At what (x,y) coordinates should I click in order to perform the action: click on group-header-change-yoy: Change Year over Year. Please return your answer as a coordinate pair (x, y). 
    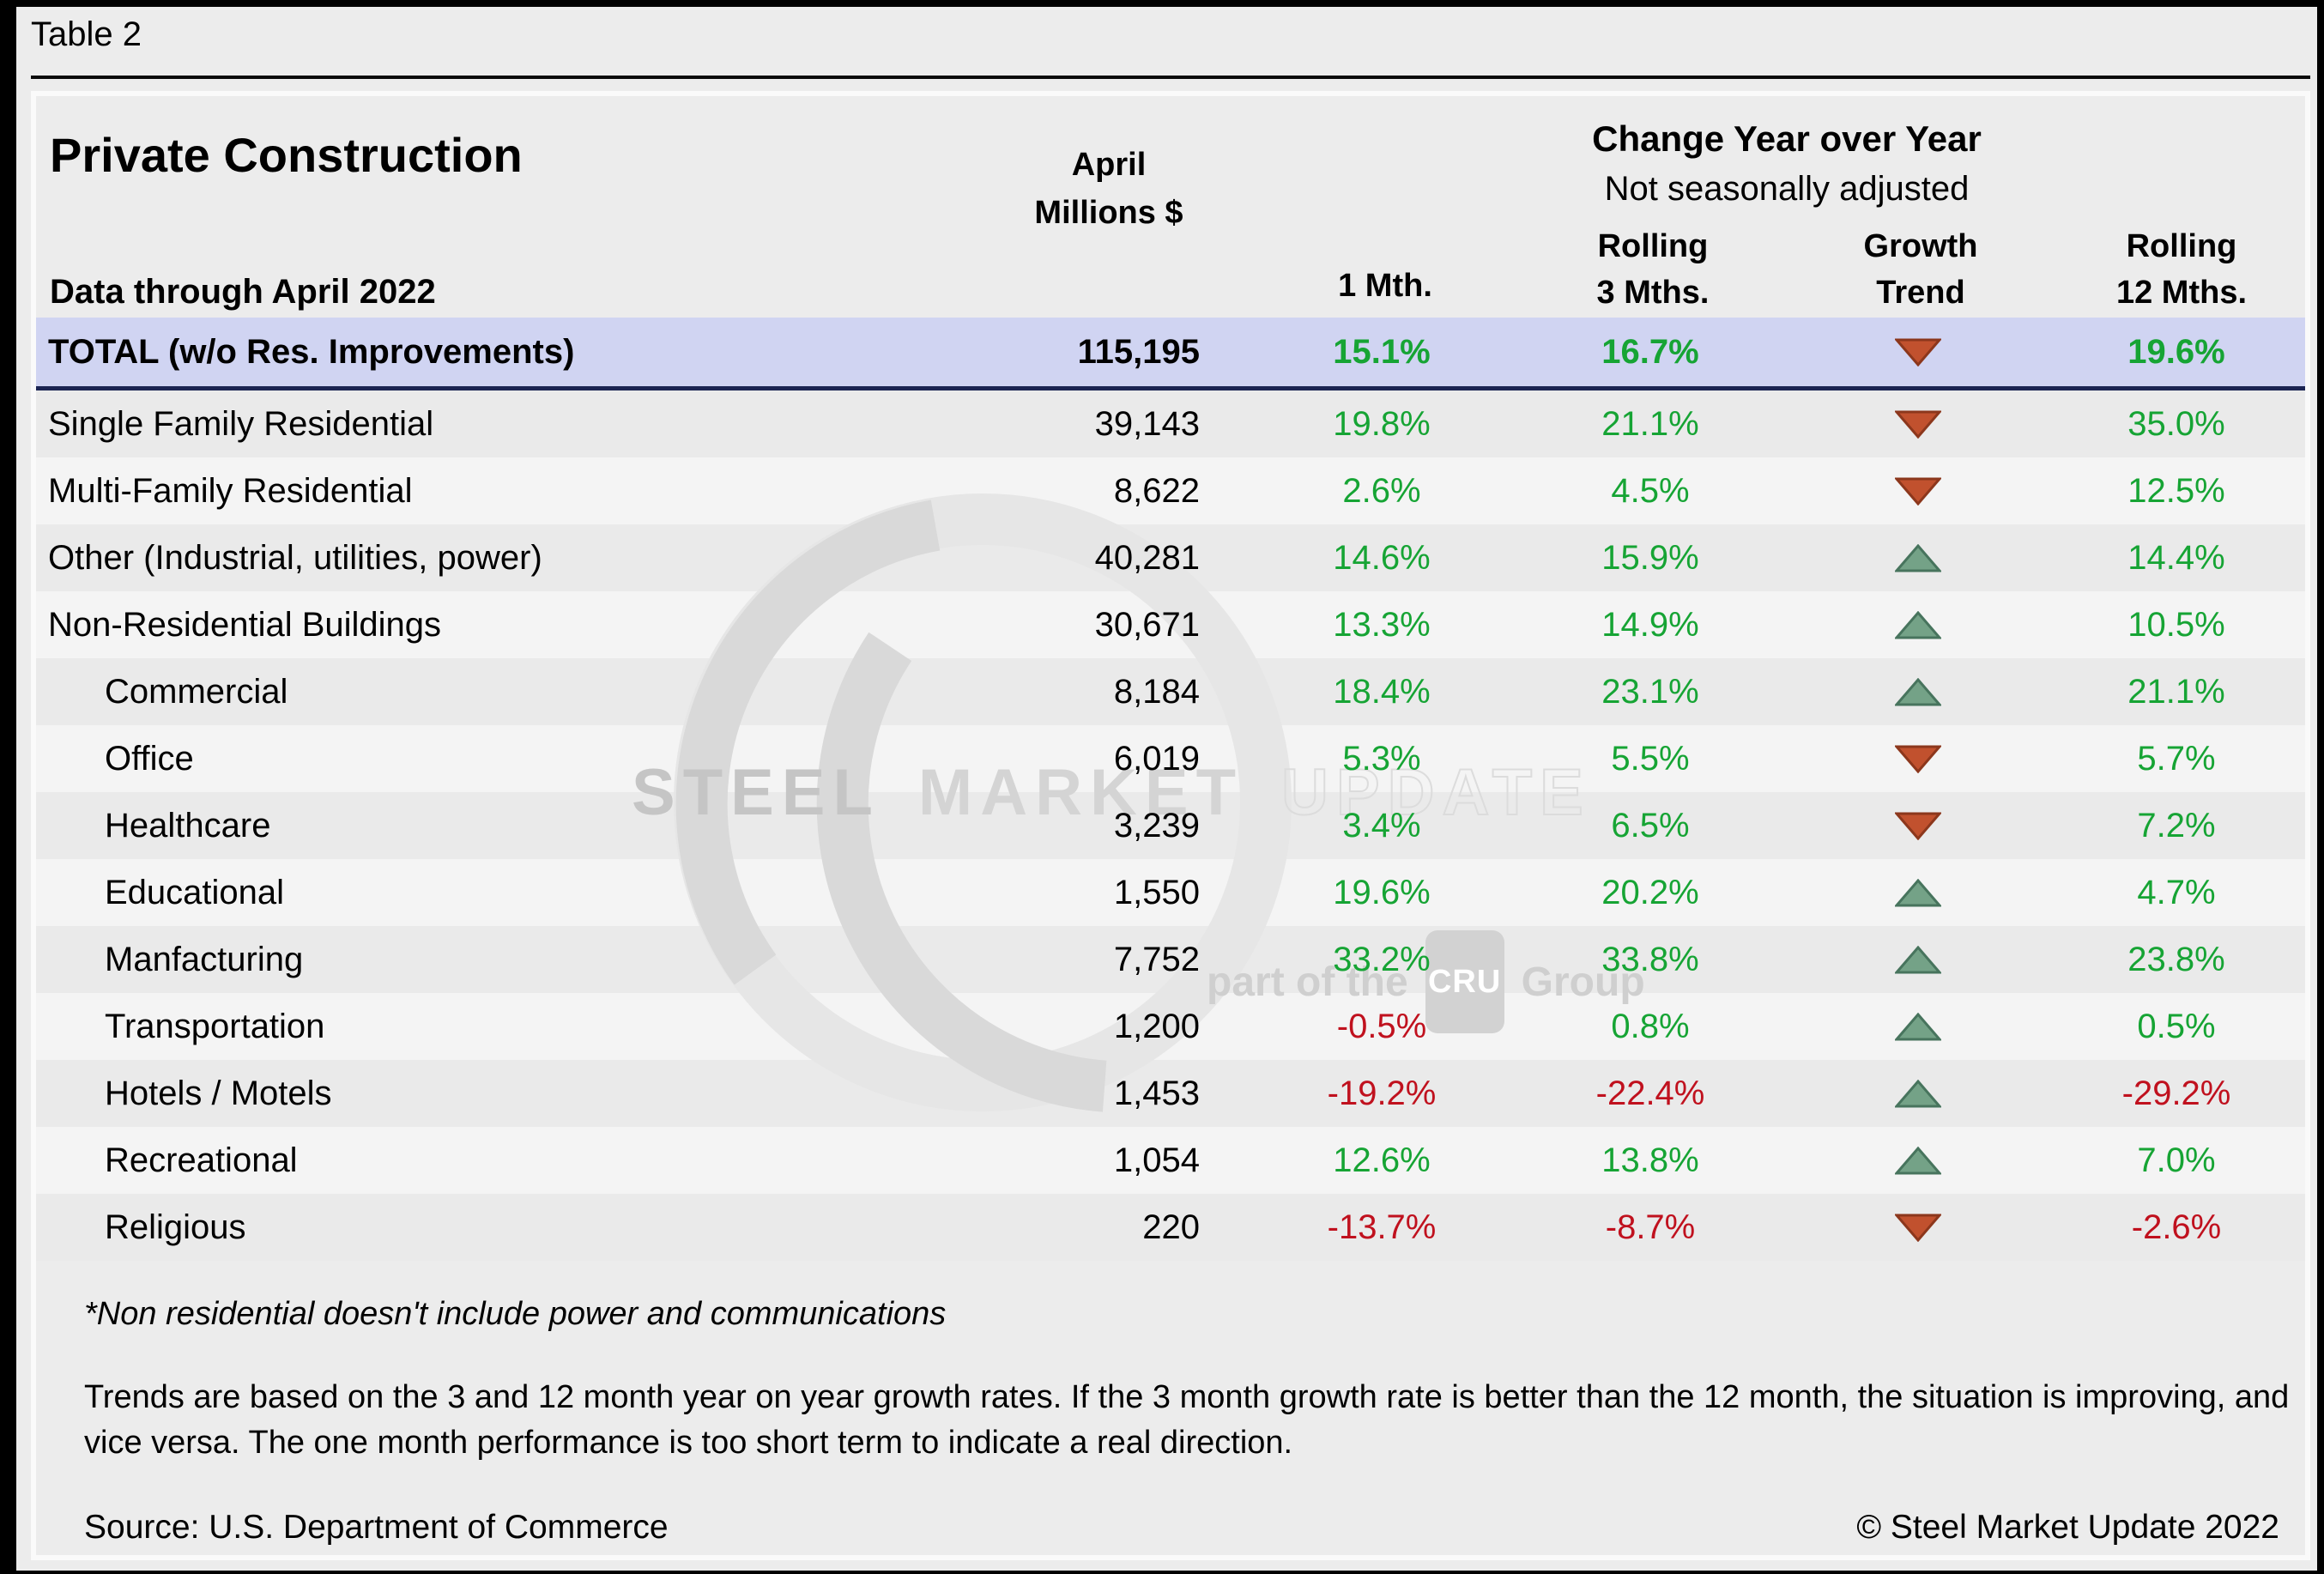
    Looking at the image, I should click on (1787, 138).